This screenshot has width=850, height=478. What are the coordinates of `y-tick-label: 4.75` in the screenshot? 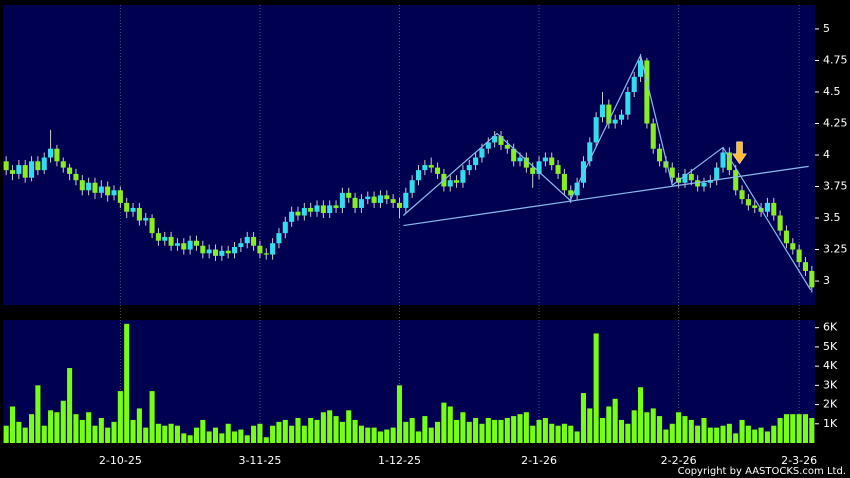 It's located at (835, 59).